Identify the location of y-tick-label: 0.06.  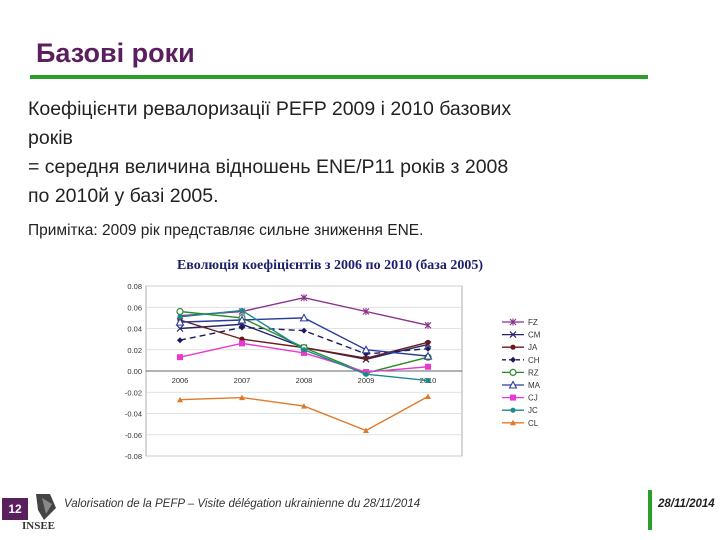
(134, 307).